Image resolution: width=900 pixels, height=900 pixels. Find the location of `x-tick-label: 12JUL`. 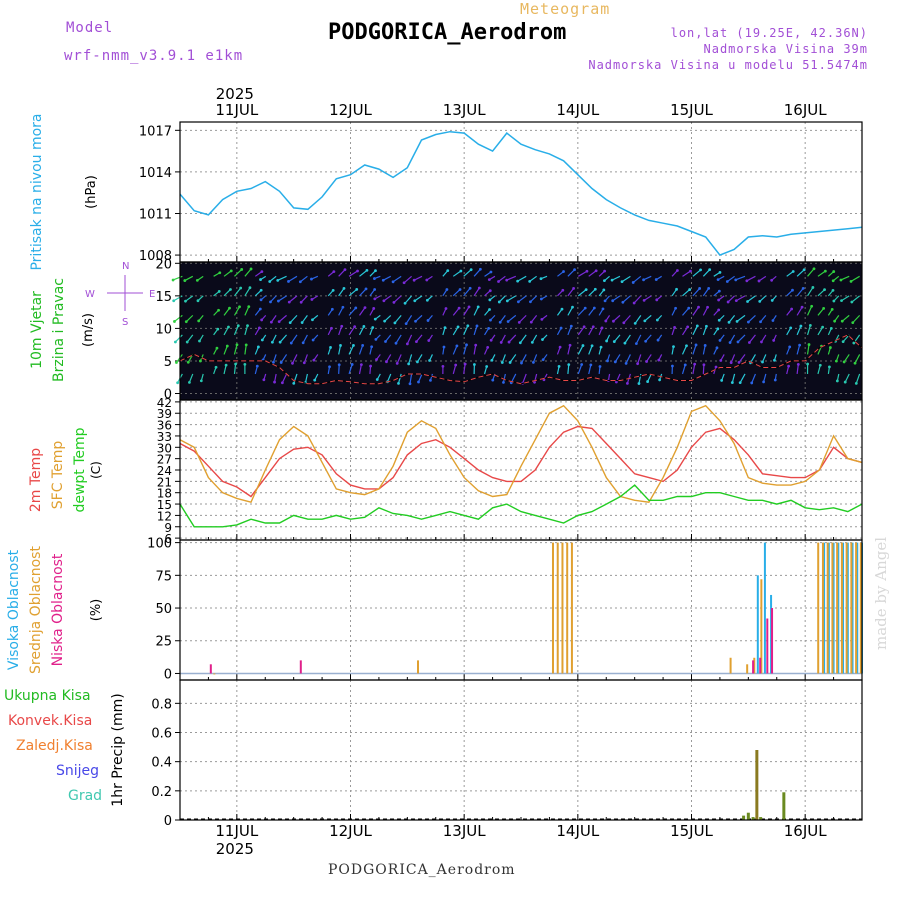

x-tick-label: 12JUL is located at coordinates (350, 831).